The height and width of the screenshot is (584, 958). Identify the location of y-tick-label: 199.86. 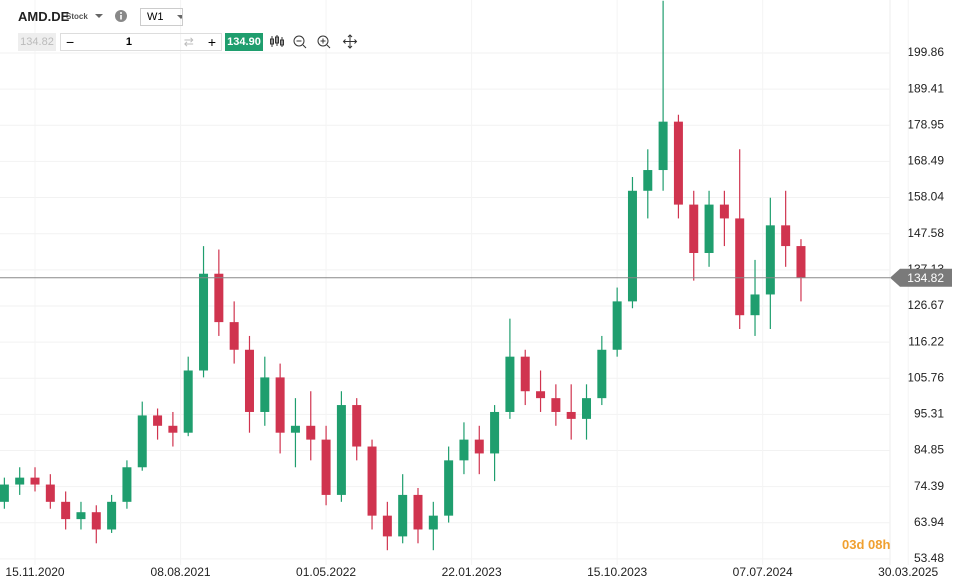
(925, 52).